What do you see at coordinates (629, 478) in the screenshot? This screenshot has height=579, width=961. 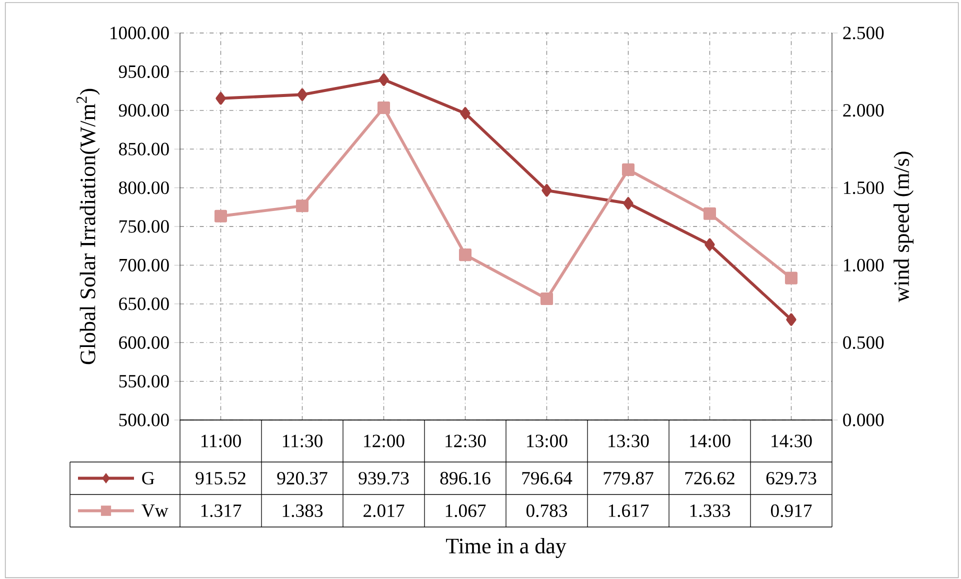 I see `data-label: 779.87` at bounding box center [629, 478].